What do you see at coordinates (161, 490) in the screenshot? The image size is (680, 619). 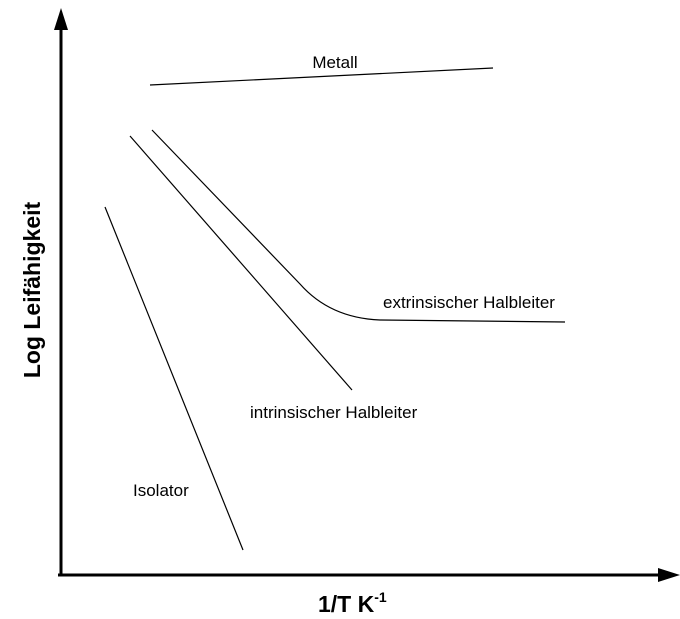 I see `insulator-label: Isolator` at bounding box center [161, 490].